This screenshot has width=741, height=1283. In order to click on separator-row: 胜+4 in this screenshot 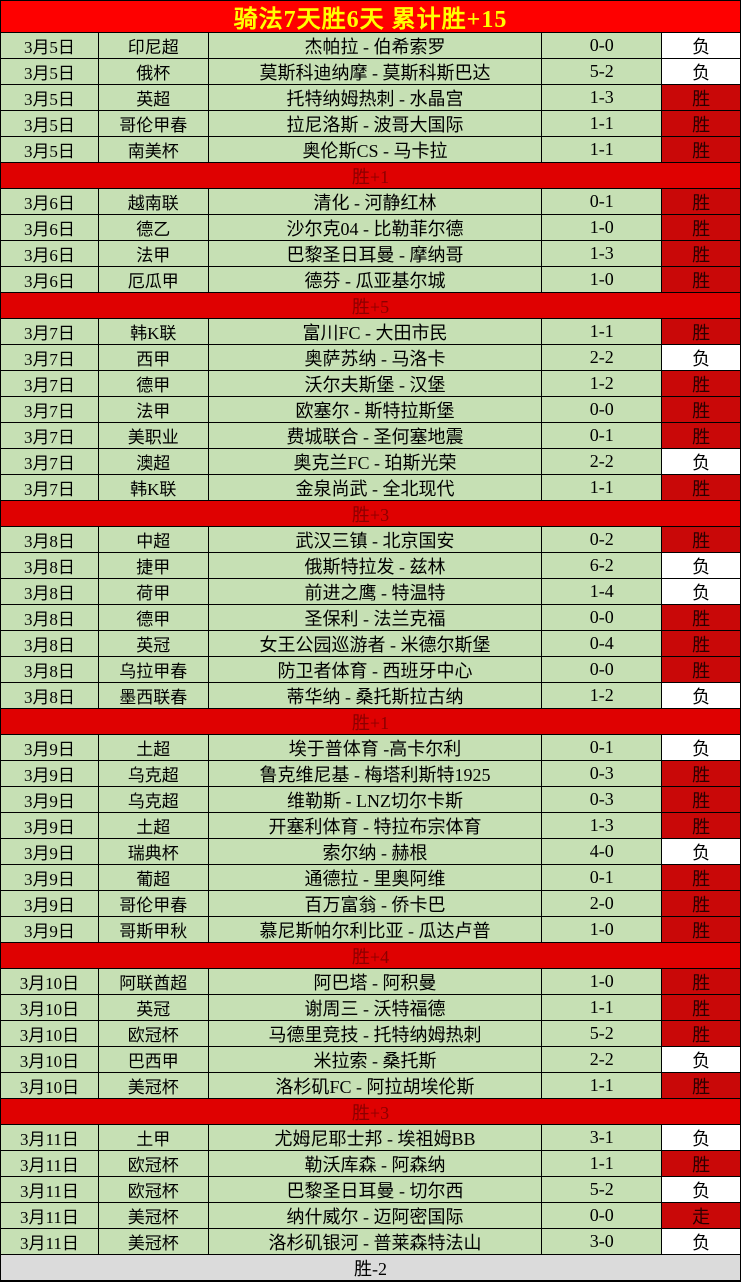, I will do `click(371, 956)`.